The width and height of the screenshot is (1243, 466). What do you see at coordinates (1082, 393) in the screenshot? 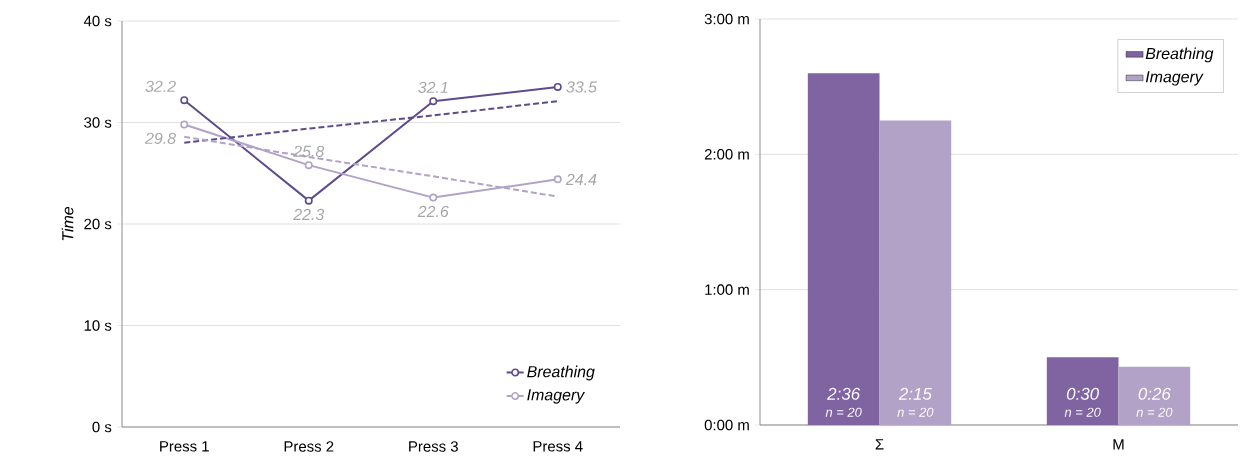
I see `data-label: 0:30` at bounding box center [1082, 393].